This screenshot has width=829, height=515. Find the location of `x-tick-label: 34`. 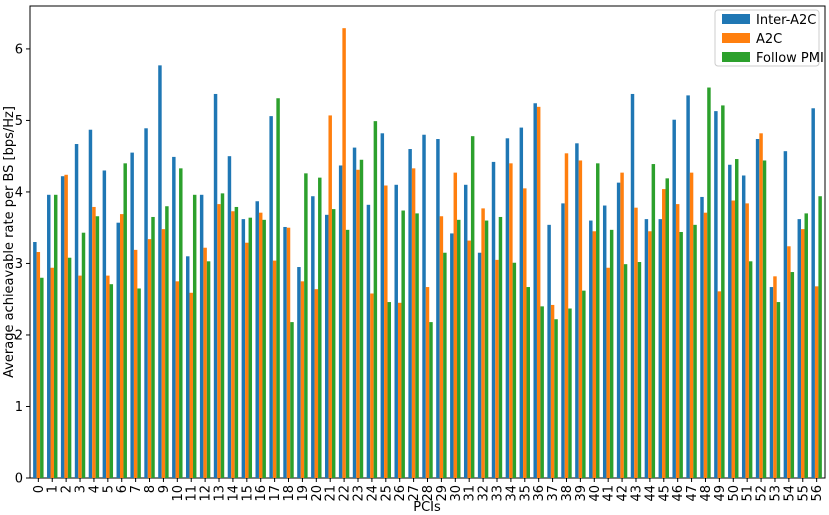

x-tick-label: 34 is located at coordinates (511, 493).